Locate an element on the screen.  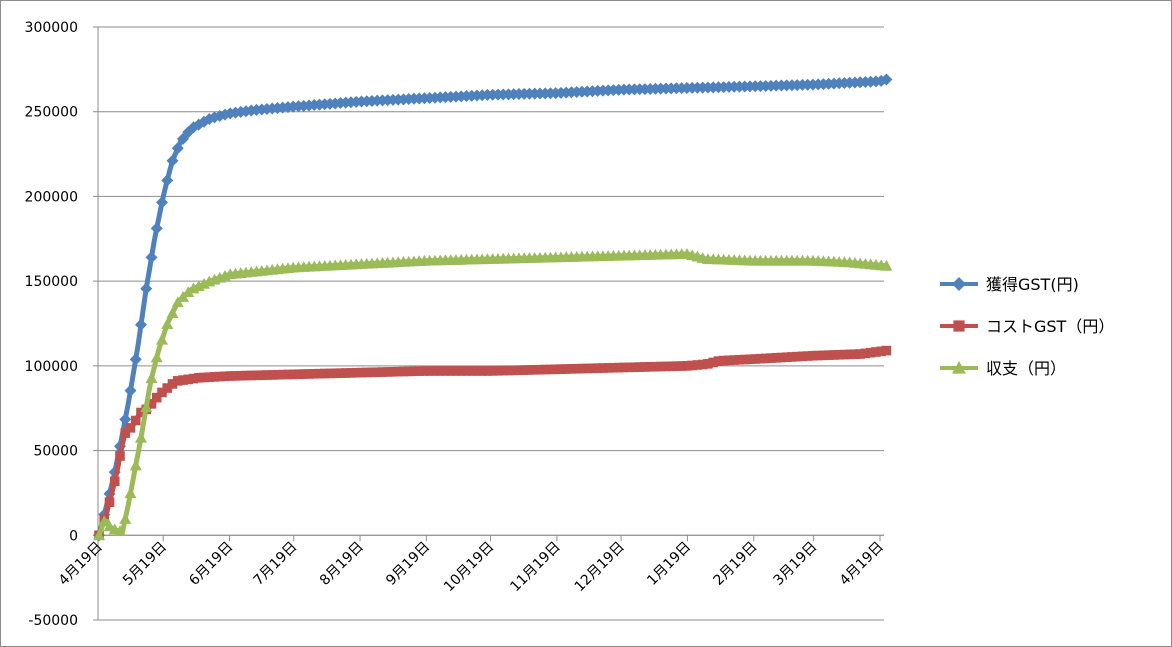
x-tick-label: 12月19日 is located at coordinates (600, 567).